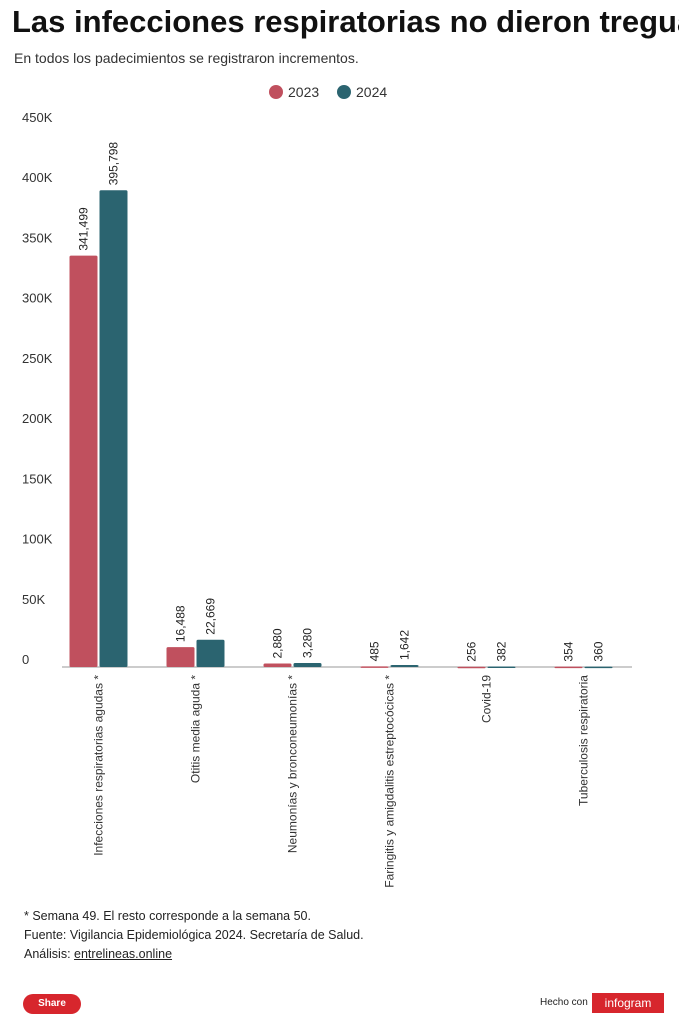  I want to click on share-button: Share, so click(52, 1004).